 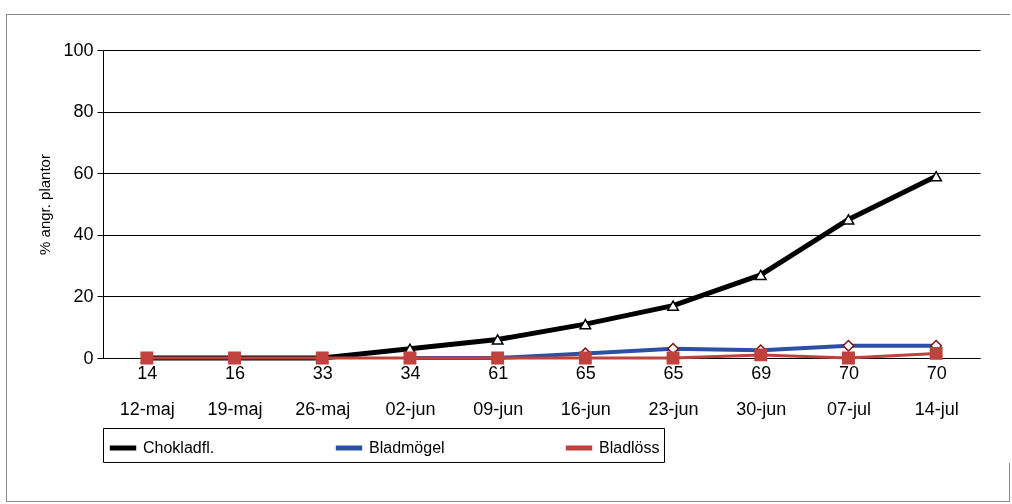 I want to click on y-tick-label: 0, so click(x=88, y=357).